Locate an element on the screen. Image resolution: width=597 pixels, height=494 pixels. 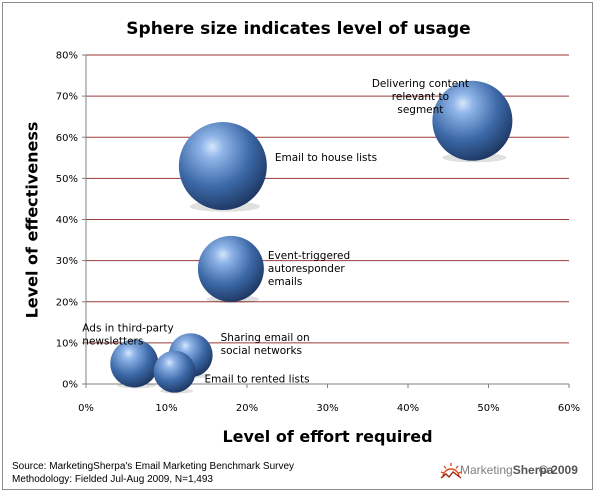
bubble-label-line: relevant to is located at coordinates (420, 97).